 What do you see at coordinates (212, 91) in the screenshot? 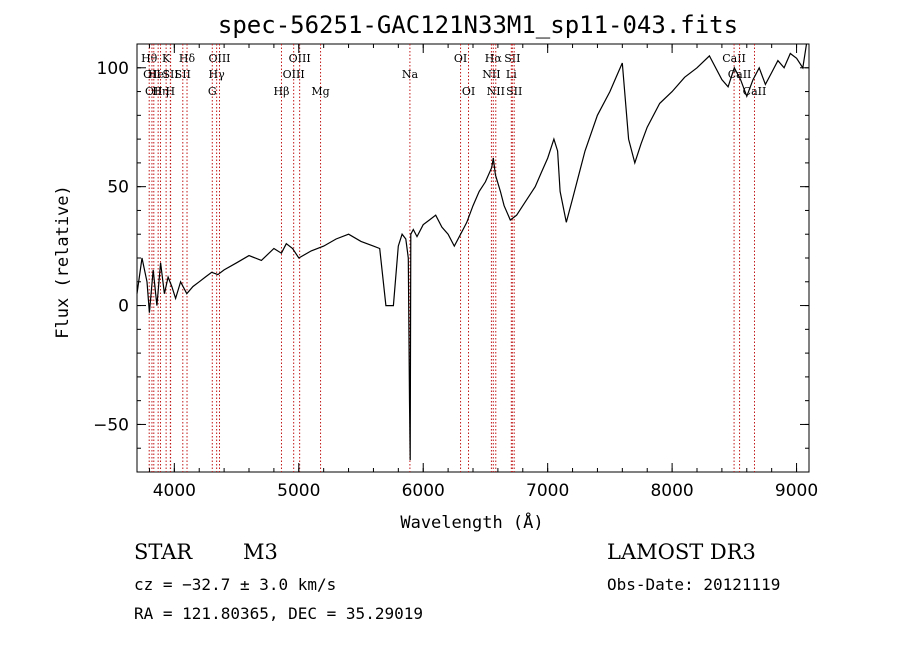
I see `marker-label: G` at bounding box center [212, 91].